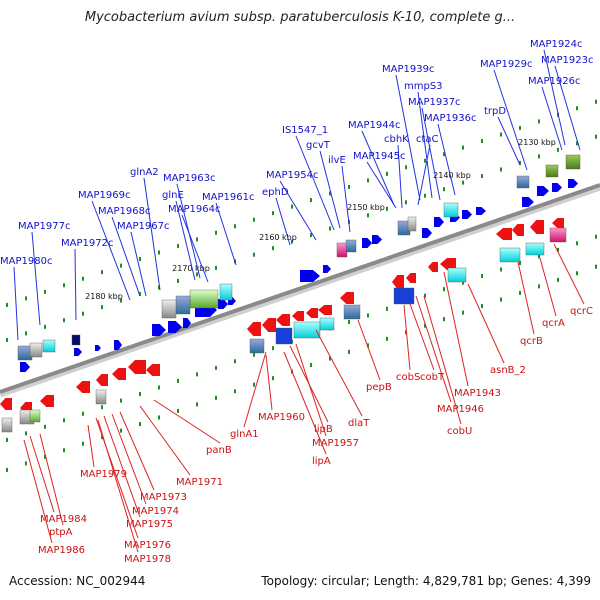 Image resolution: width=600 pixels, height=600 pixels. What do you see at coordinates (144, 172) in the screenshot?
I see `forward-gene-label: glnA2` at bounding box center [144, 172].